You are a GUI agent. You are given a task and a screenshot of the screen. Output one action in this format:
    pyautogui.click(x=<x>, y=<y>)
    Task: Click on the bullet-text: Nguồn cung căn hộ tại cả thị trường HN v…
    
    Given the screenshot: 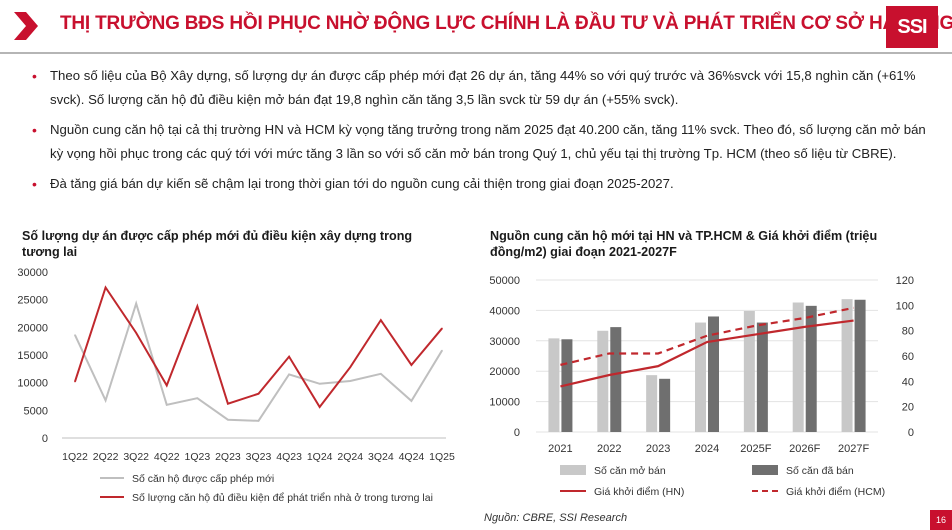 What is the action you would take?
    pyautogui.click(x=488, y=141)
    